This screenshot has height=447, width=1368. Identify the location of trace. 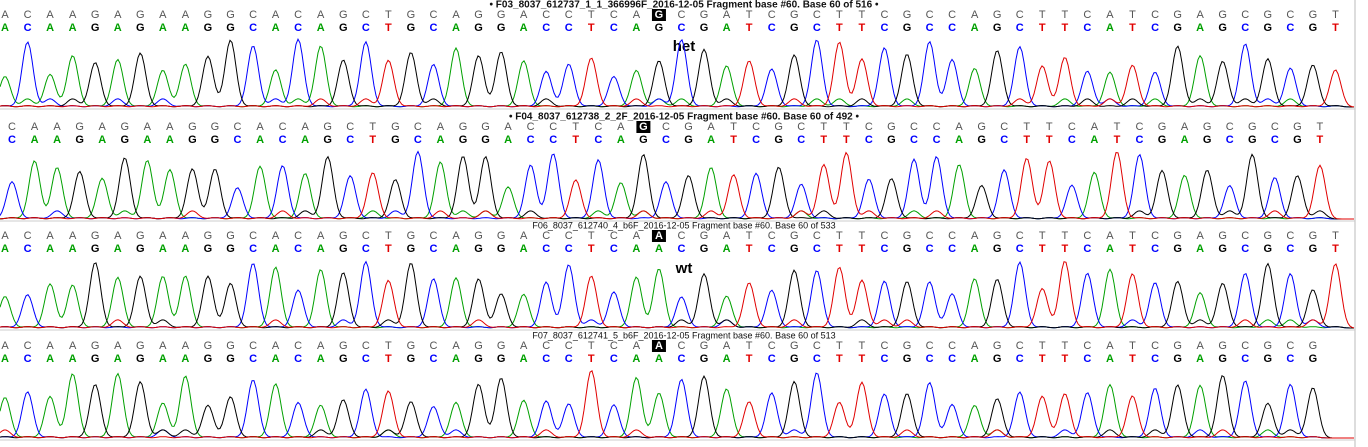
(677, 74).